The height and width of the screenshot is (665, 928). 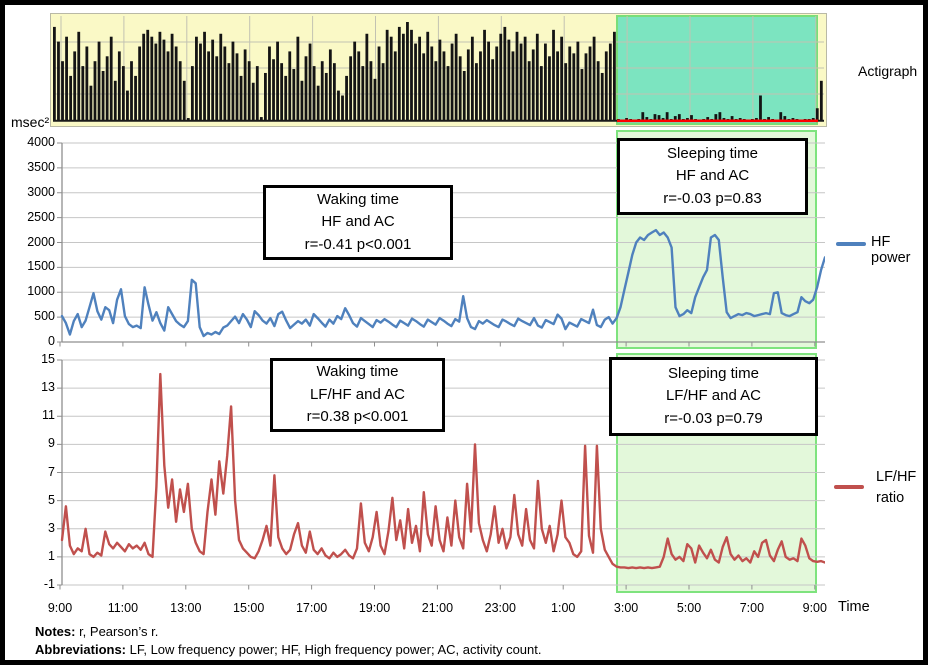 What do you see at coordinates (626, 608) in the screenshot?
I see `x-tick-label: 3:00` at bounding box center [626, 608].